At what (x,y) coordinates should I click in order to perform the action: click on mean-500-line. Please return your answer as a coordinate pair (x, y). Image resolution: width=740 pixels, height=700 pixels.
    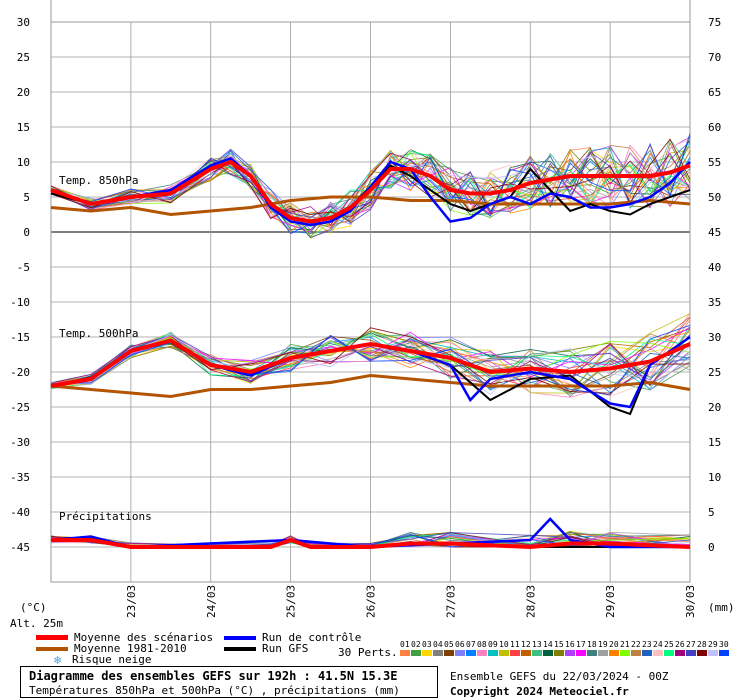
    Looking at the image, I should click on (370, 363).